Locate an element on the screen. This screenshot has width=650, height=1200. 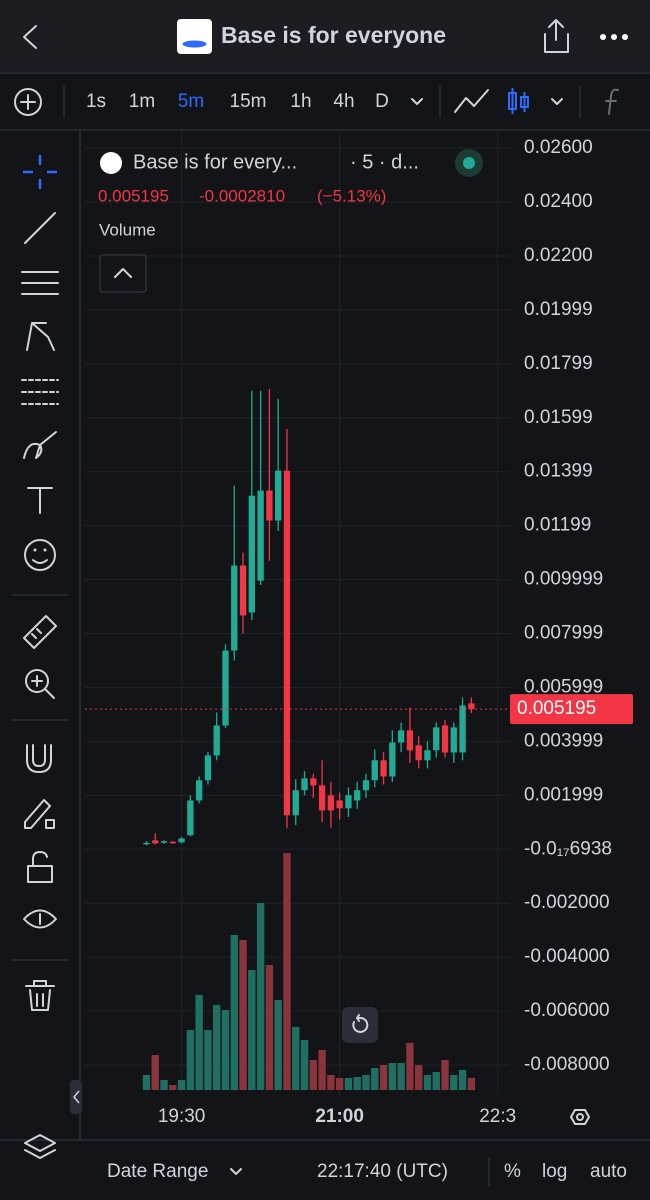
delete-tool is located at coordinates (40, 995).